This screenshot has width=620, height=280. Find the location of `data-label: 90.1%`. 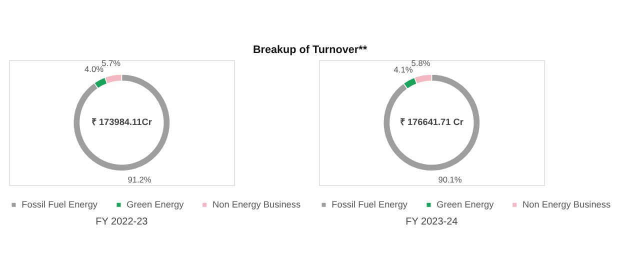

data-label: 90.1% is located at coordinates (450, 179).